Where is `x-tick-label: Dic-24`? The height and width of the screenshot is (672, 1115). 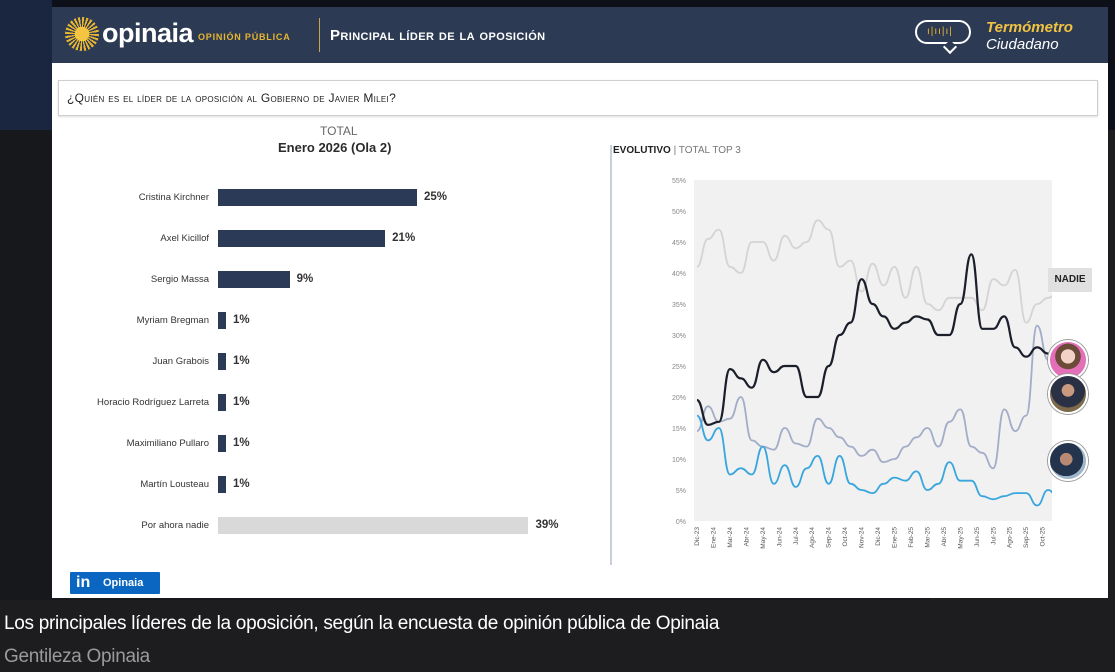 x-tick-label: Dic-24 is located at coordinates (878, 536).